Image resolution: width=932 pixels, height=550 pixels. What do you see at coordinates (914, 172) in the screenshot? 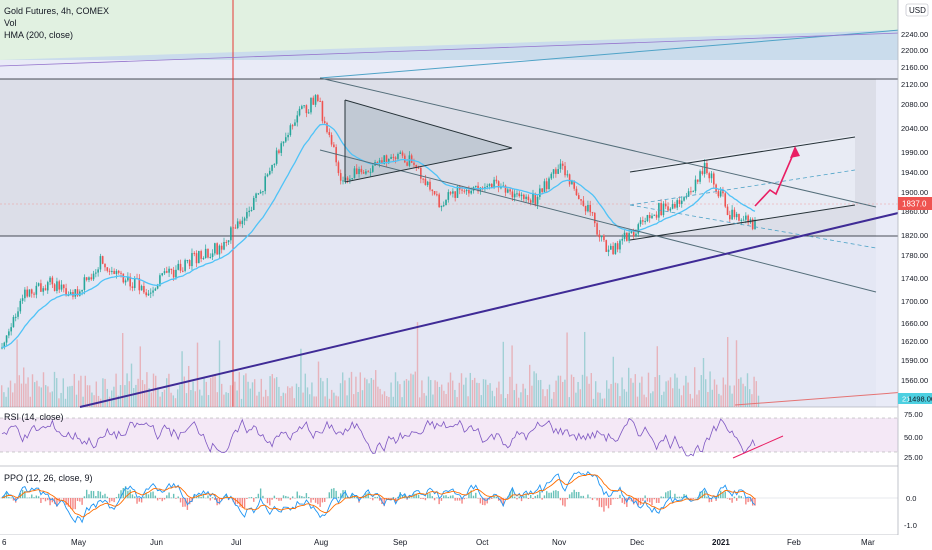
I see `price-tick-label: 1940.00` at bounding box center [914, 172].